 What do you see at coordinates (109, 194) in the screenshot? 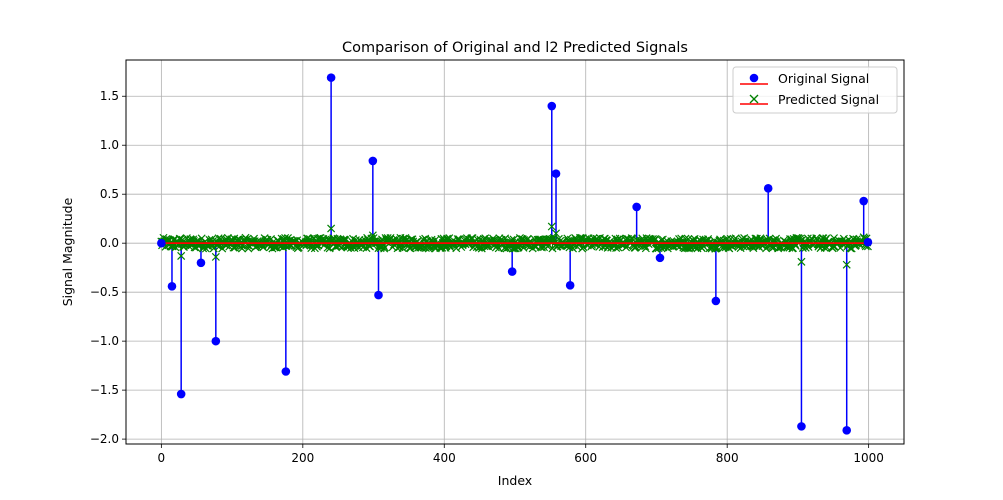
I see `y-tick-label: 0.5` at bounding box center [109, 194].